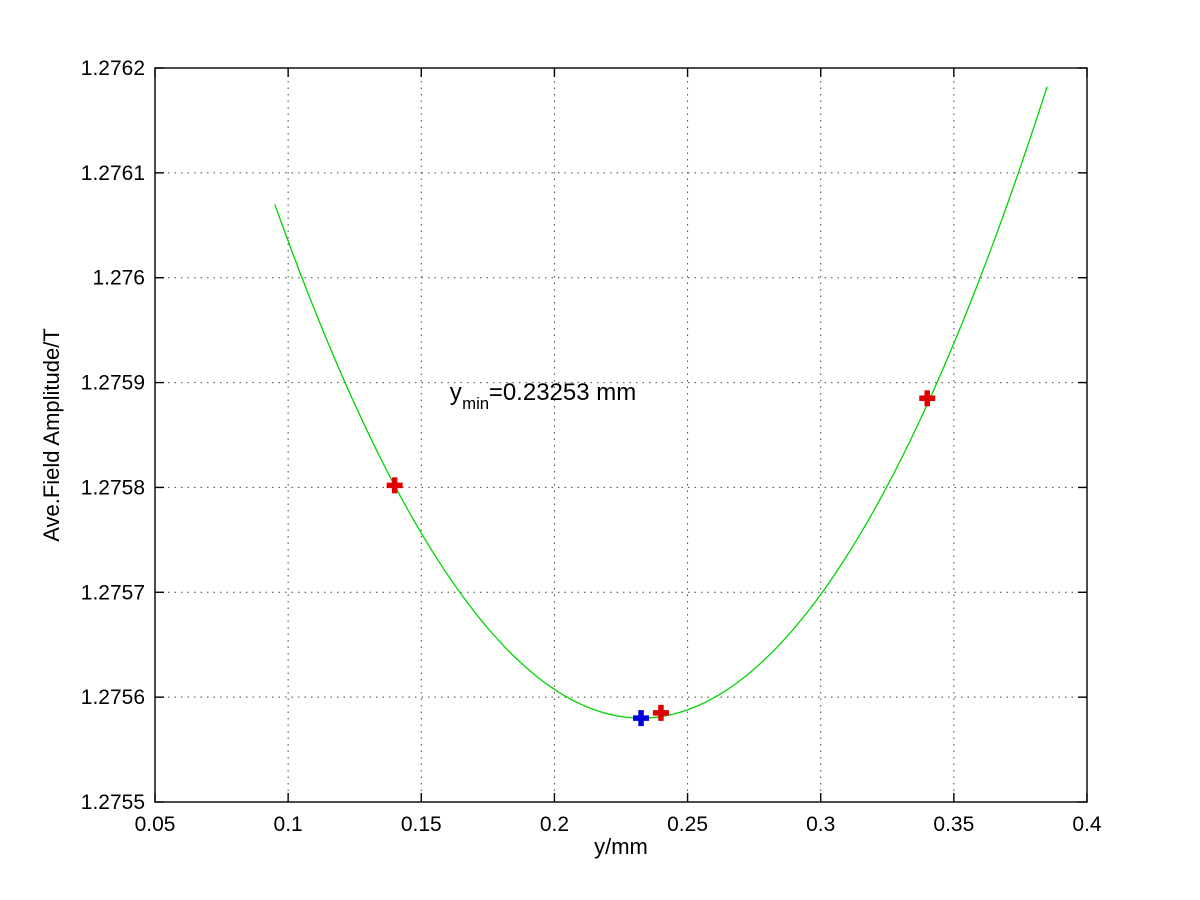 The image size is (1200, 900). I want to click on x-tick-label: 0.05, so click(155, 824).